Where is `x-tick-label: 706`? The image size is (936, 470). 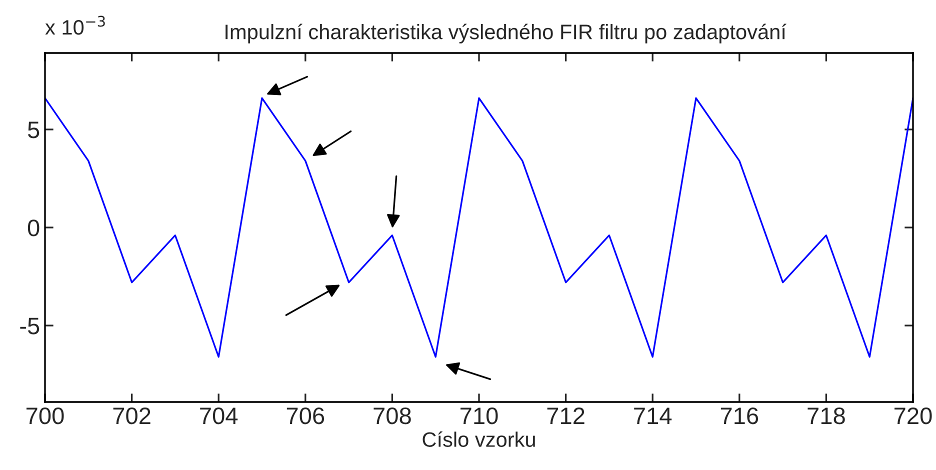 x-tick-label: 706 is located at coordinates (305, 415).